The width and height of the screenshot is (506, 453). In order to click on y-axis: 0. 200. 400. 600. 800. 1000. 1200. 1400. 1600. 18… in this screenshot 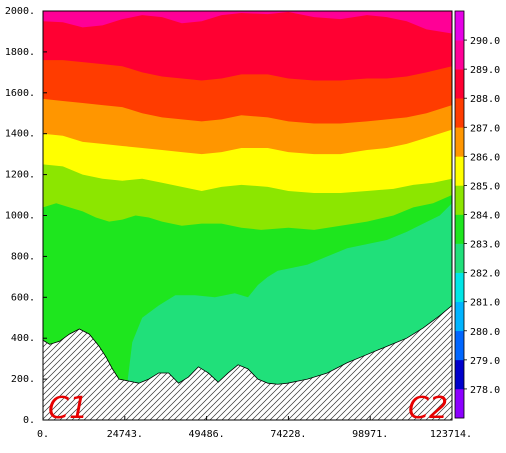, I will do `click(26, 216)`.